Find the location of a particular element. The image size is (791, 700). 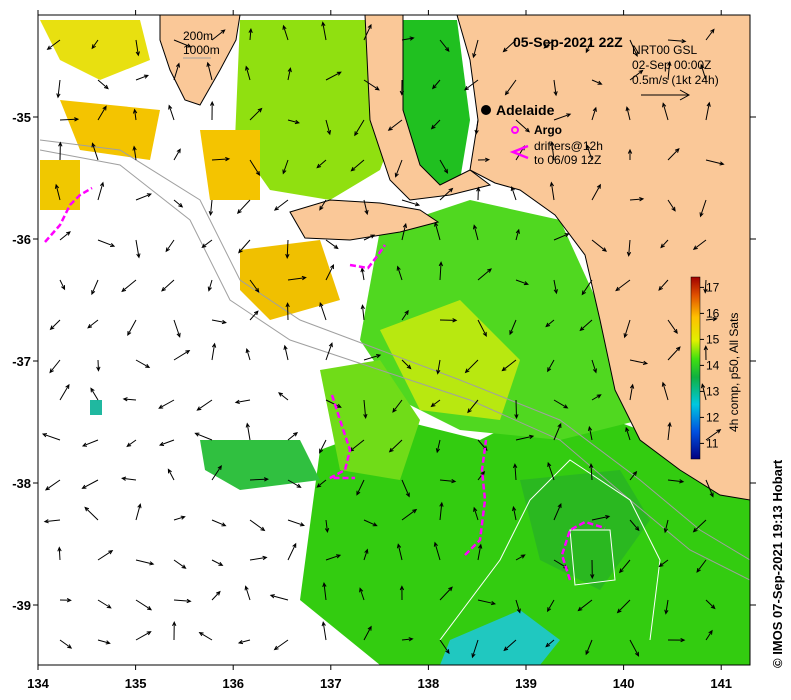

colorbar is located at coordinates (695, 368).